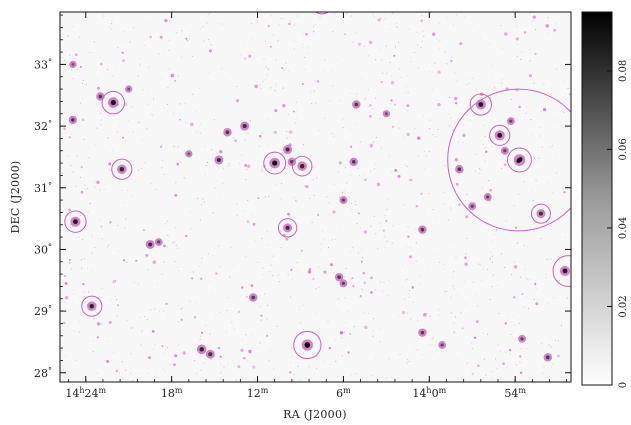 Image resolution: width=631 pixels, height=425 pixels. What do you see at coordinates (75, 222) in the screenshot?
I see `source-core` at bounding box center [75, 222].